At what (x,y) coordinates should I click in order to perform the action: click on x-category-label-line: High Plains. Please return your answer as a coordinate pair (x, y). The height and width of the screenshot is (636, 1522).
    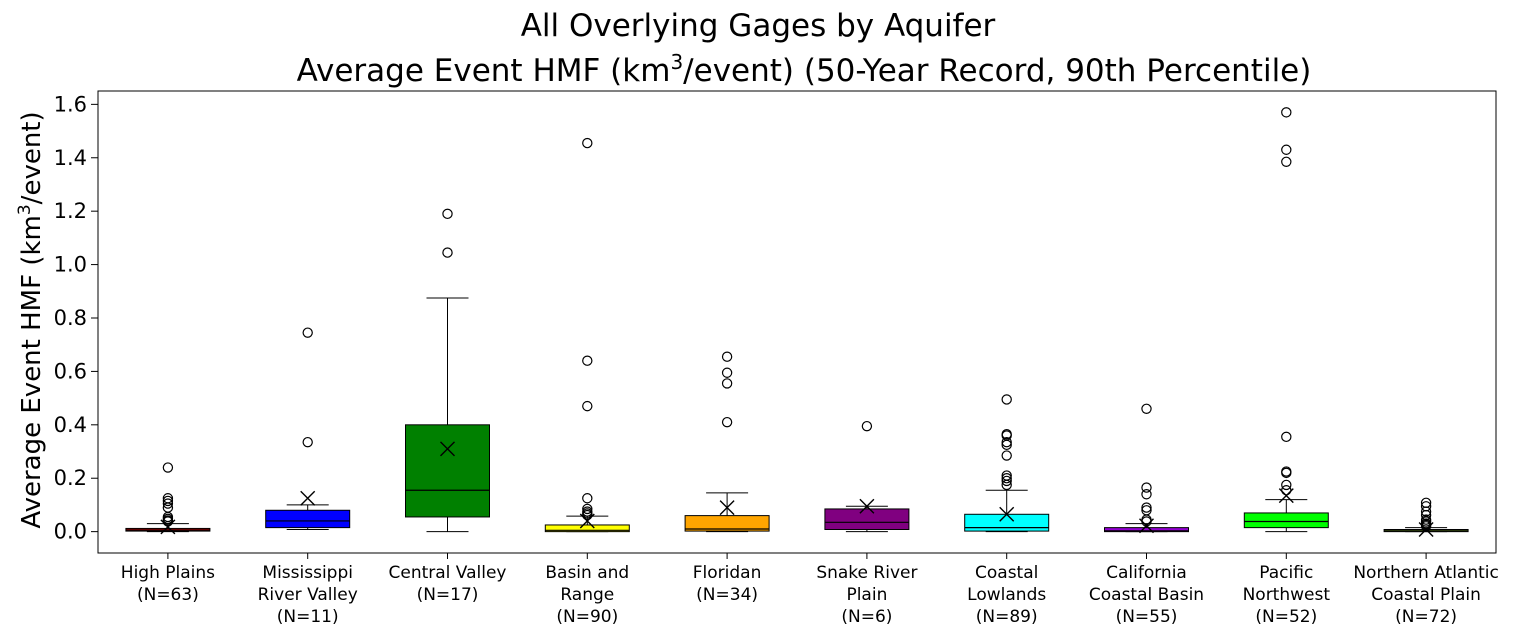
    Looking at the image, I should click on (168, 573).